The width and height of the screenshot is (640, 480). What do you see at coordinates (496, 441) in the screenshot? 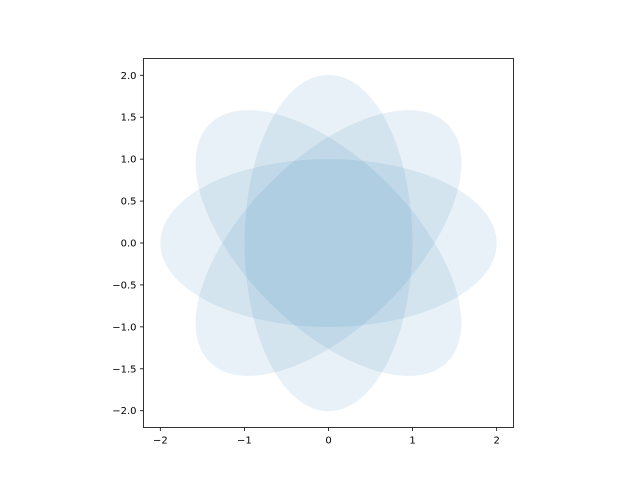
I see `x-tick-label: 2` at bounding box center [496, 441].